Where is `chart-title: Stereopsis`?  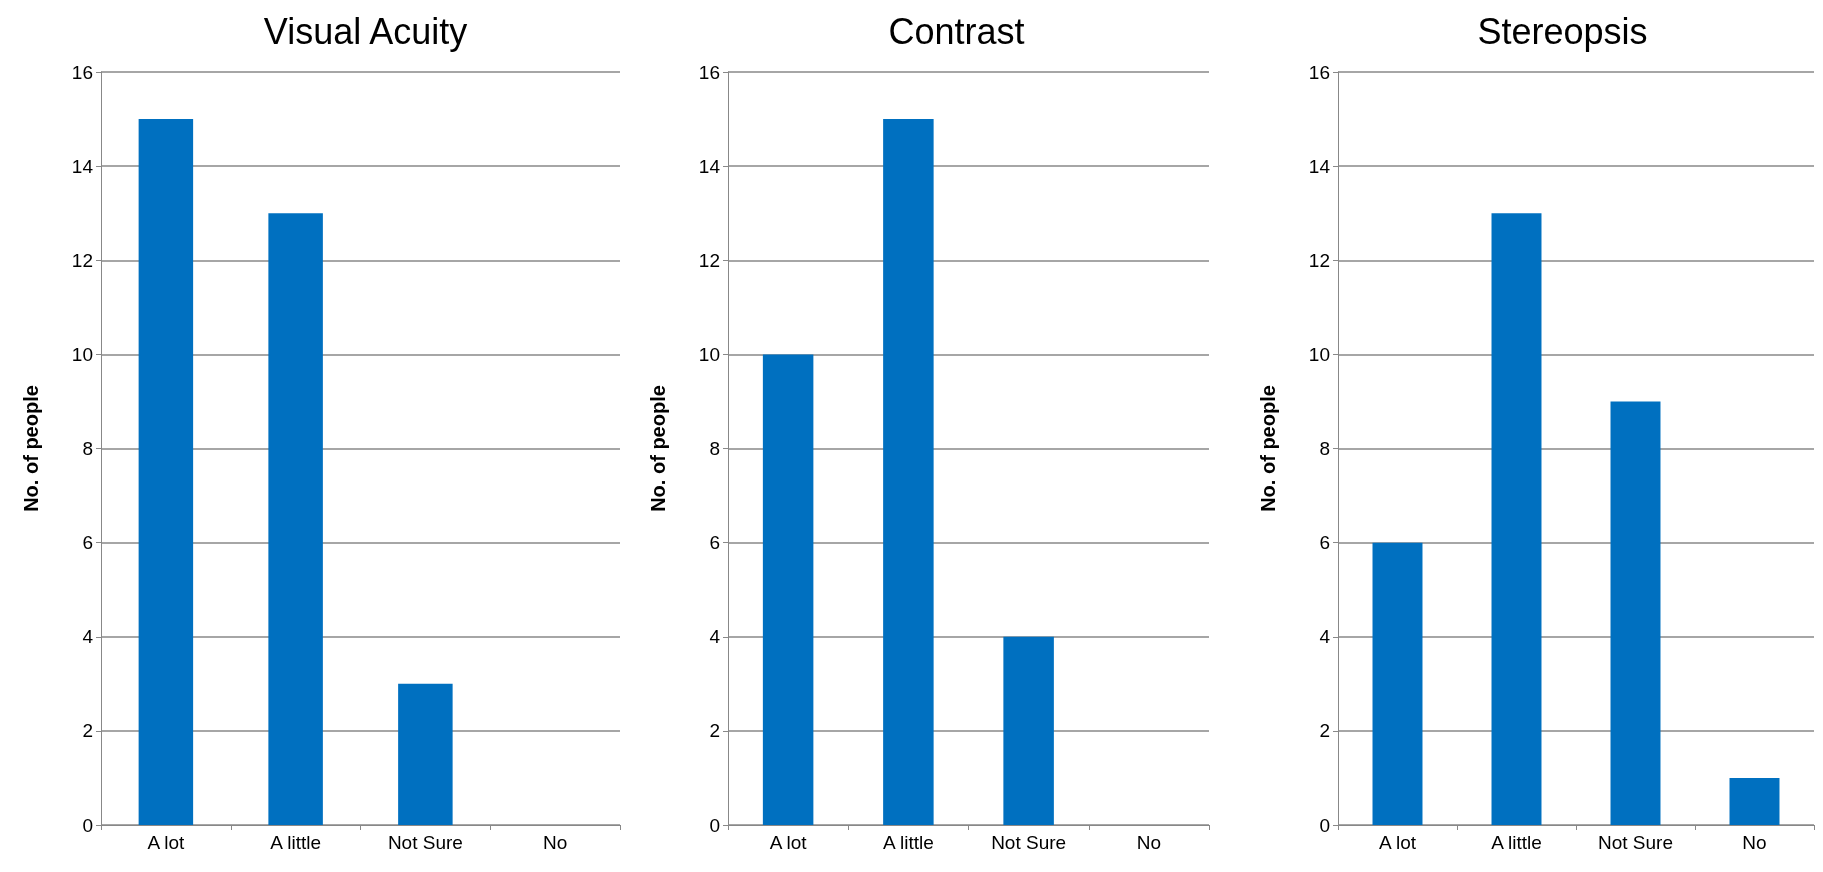 chart-title: Stereopsis is located at coordinates (1562, 31).